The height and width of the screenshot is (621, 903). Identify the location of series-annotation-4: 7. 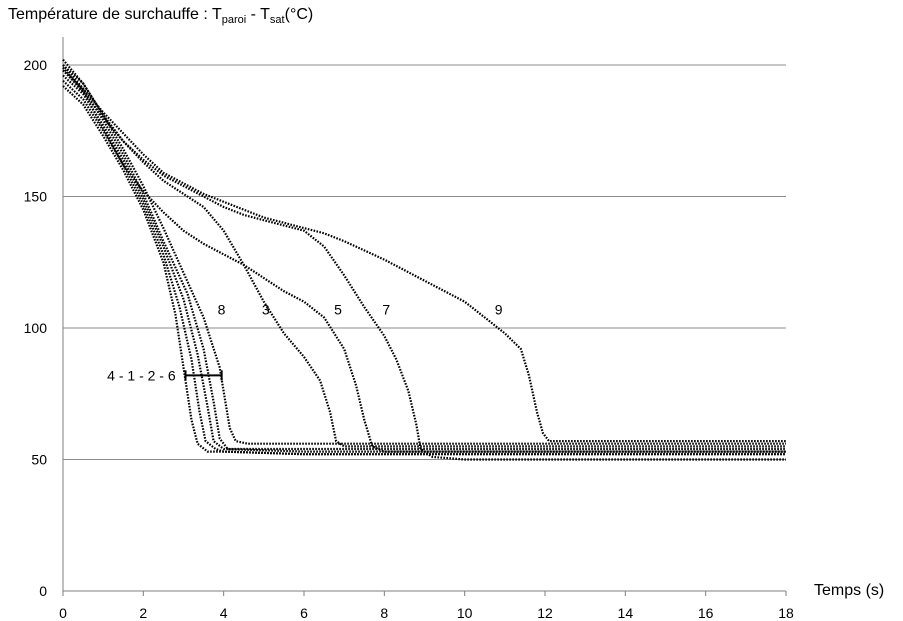
(386, 310).